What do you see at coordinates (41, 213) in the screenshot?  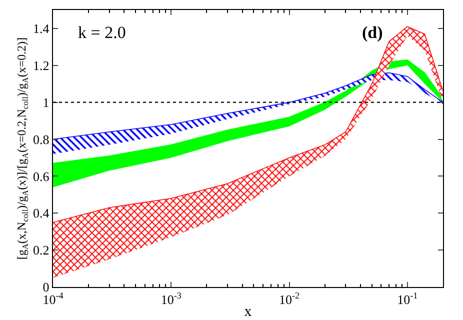 I see `y-tick-label: 0.4` at bounding box center [41, 213].